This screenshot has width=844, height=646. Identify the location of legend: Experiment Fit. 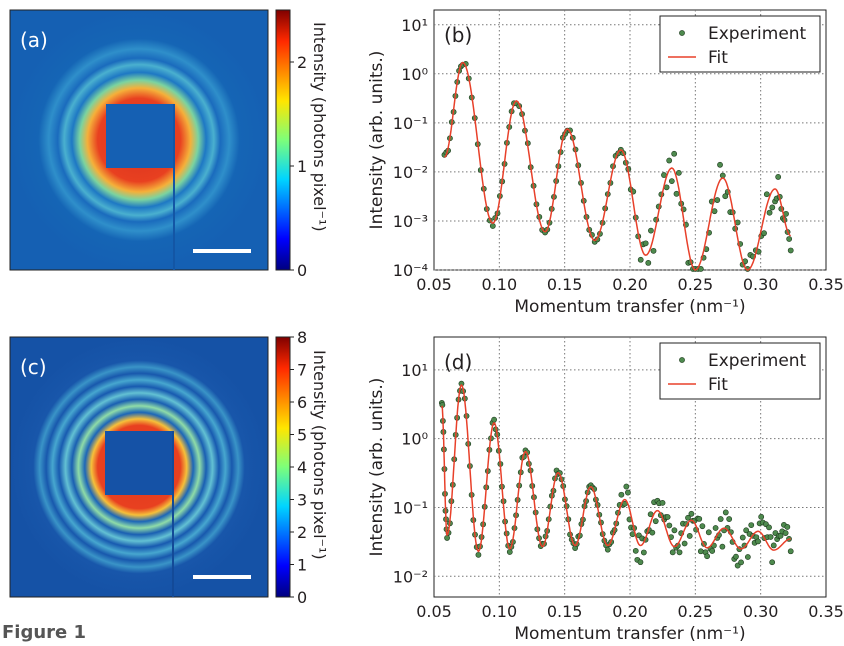
(740, 371).